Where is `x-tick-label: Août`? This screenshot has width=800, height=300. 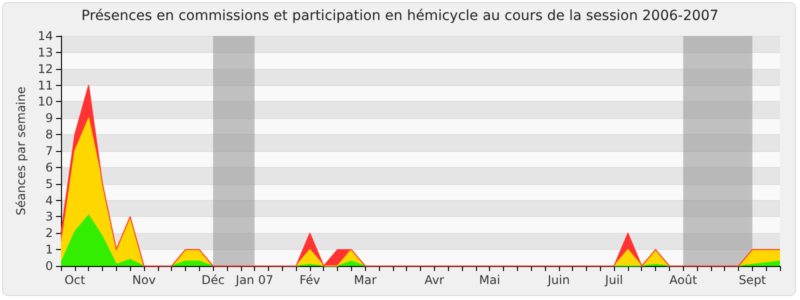
x-tick-label: Août is located at coordinates (683, 280).